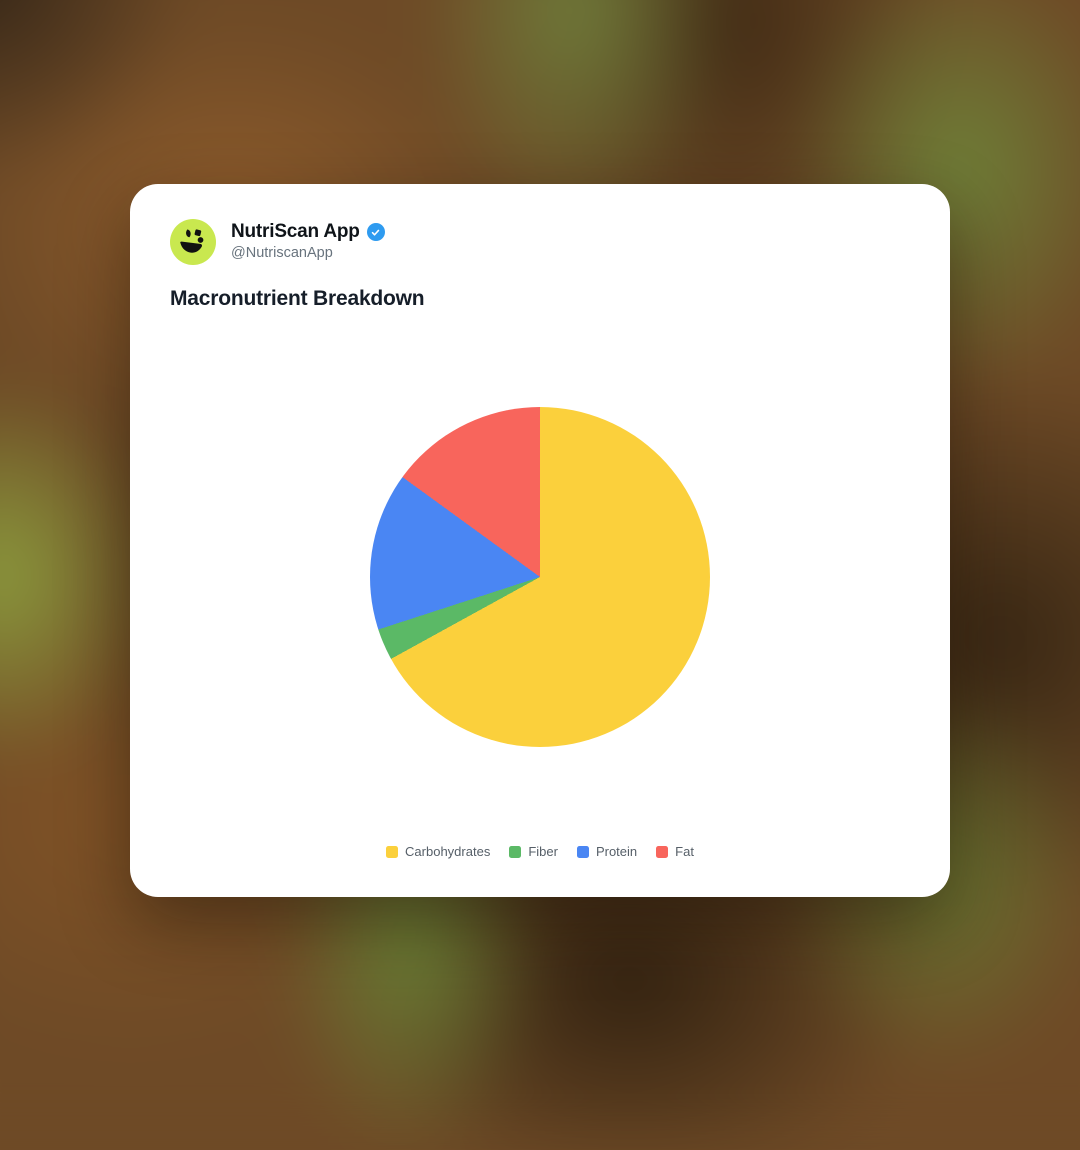  I want to click on verified-badge-icon, so click(375, 232).